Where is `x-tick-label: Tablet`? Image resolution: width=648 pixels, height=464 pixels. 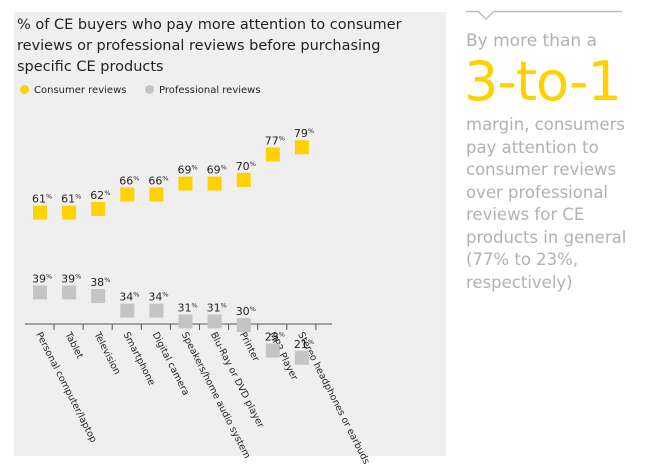 x-tick-label: Tablet is located at coordinates (73, 344).